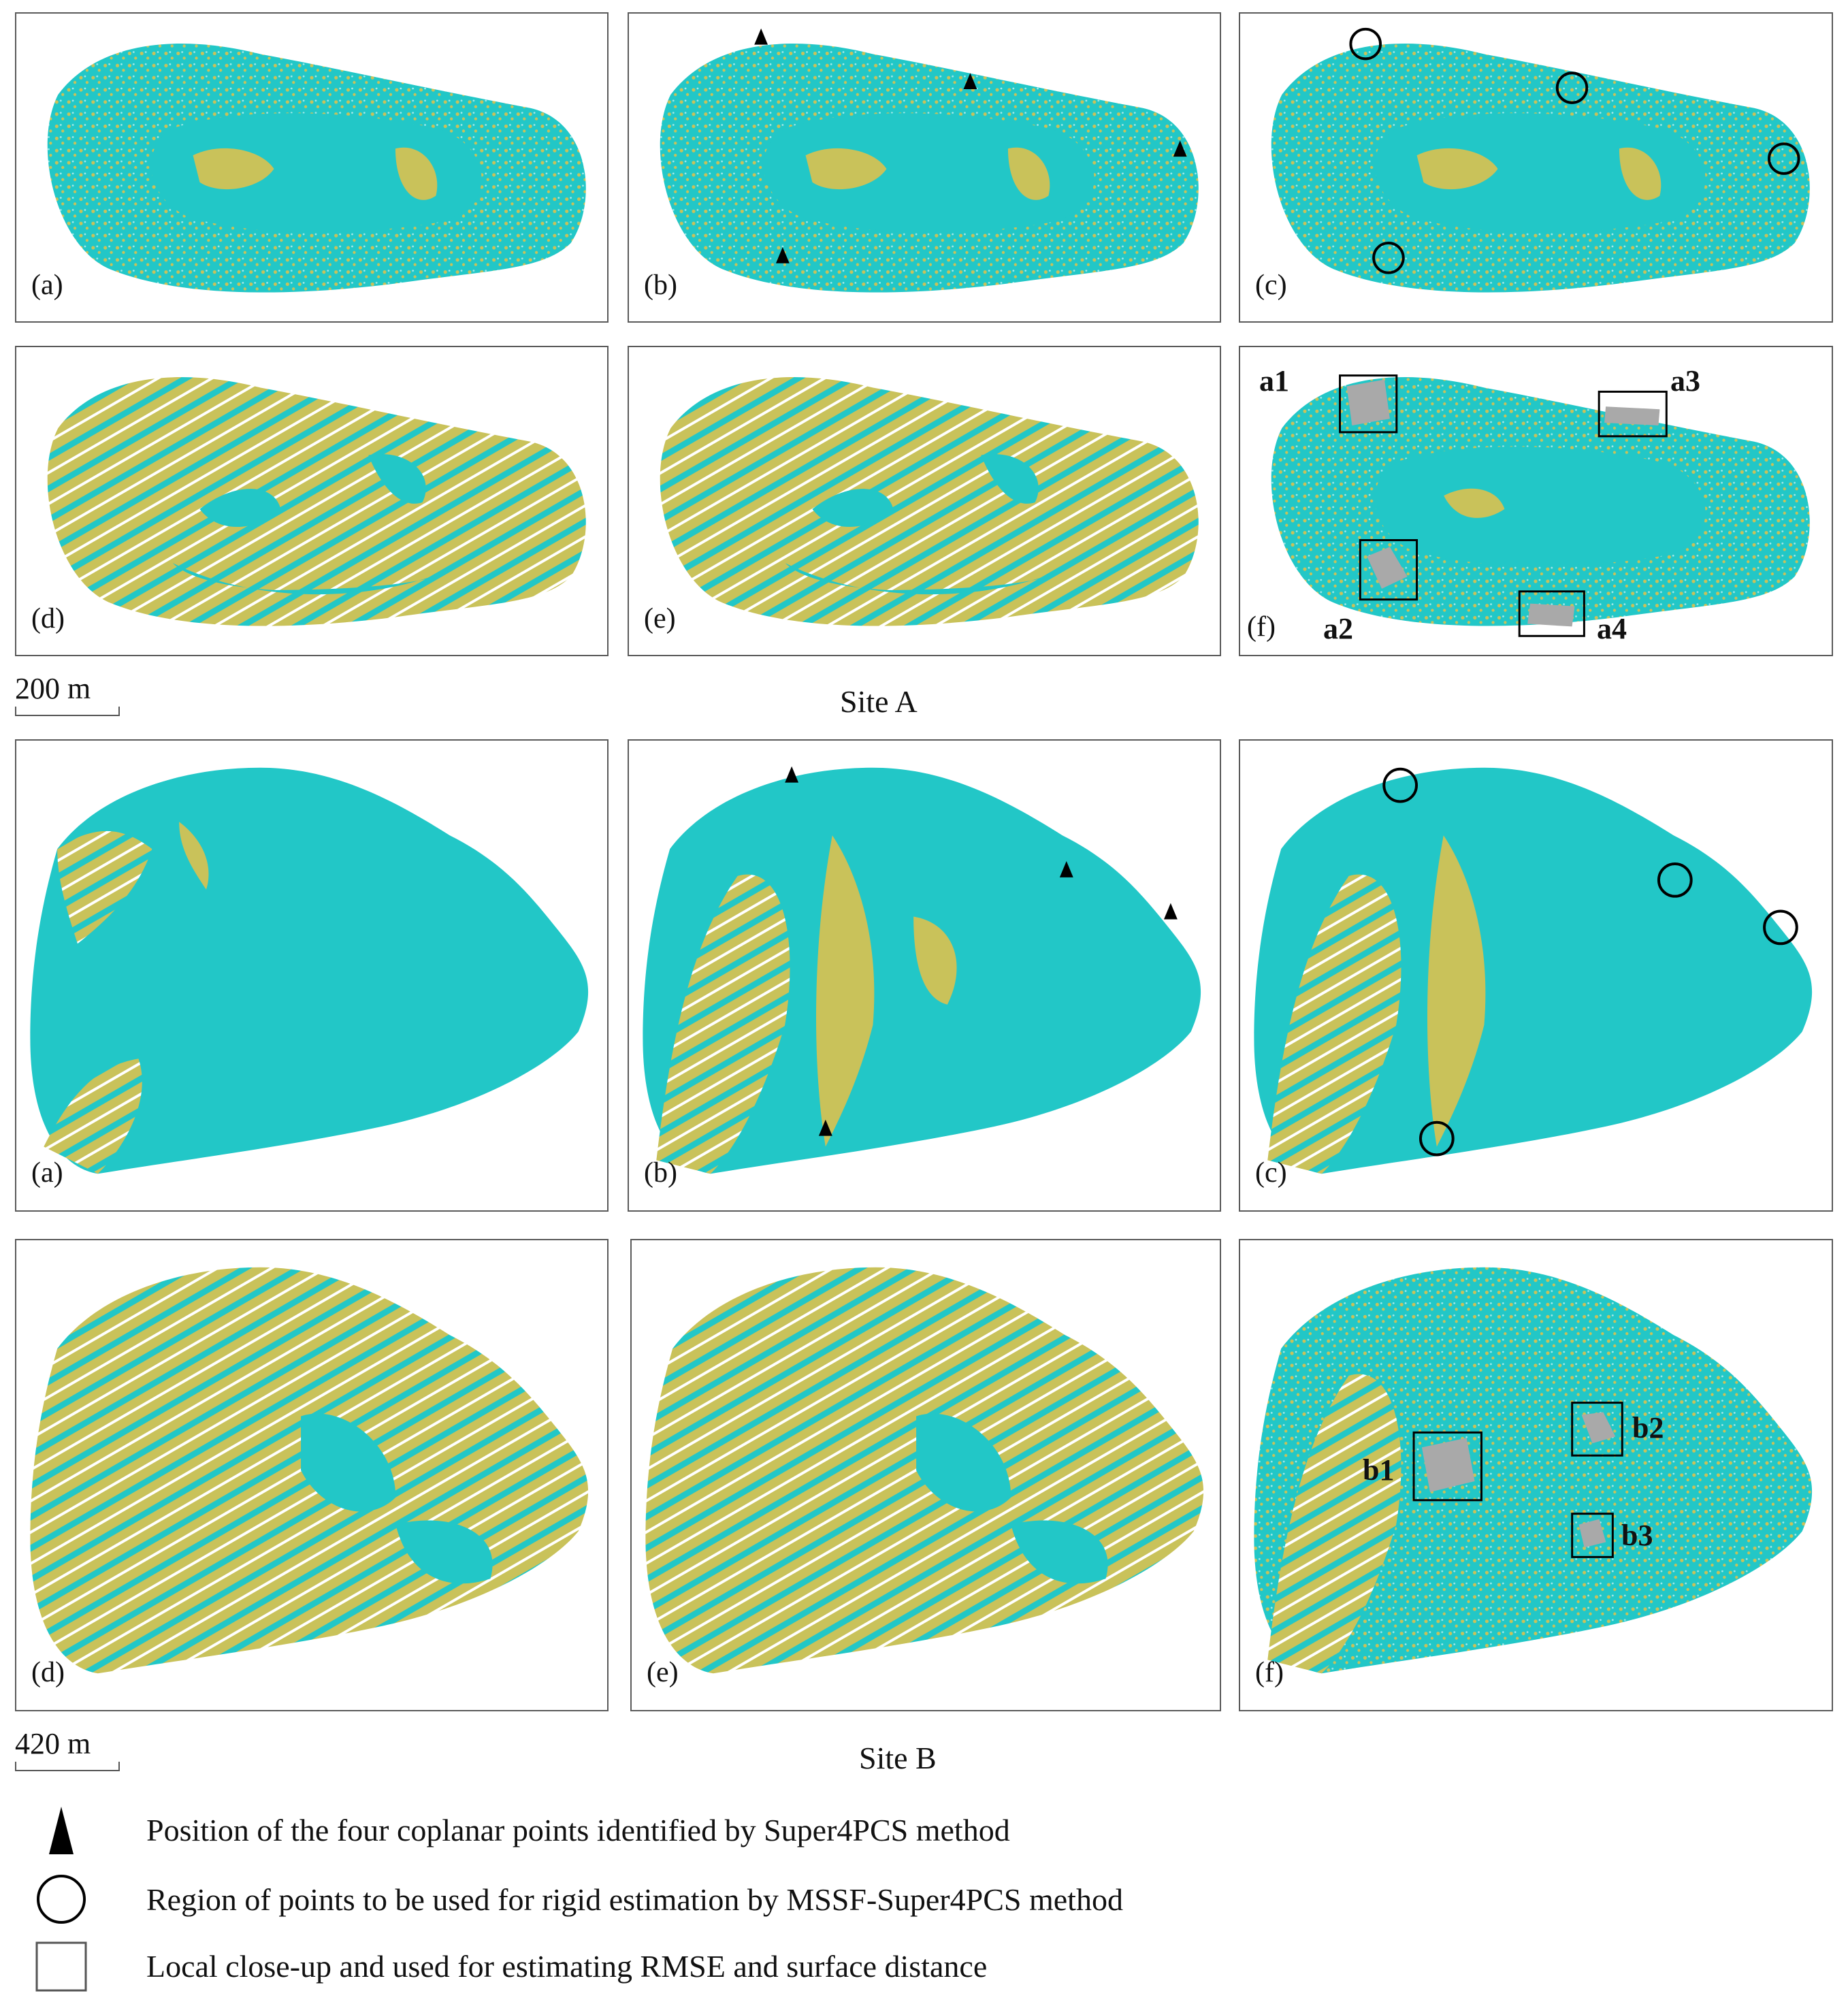  What do you see at coordinates (898, 1758) in the screenshot?
I see `site-b-title: Site B` at bounding box center [898, 1758].